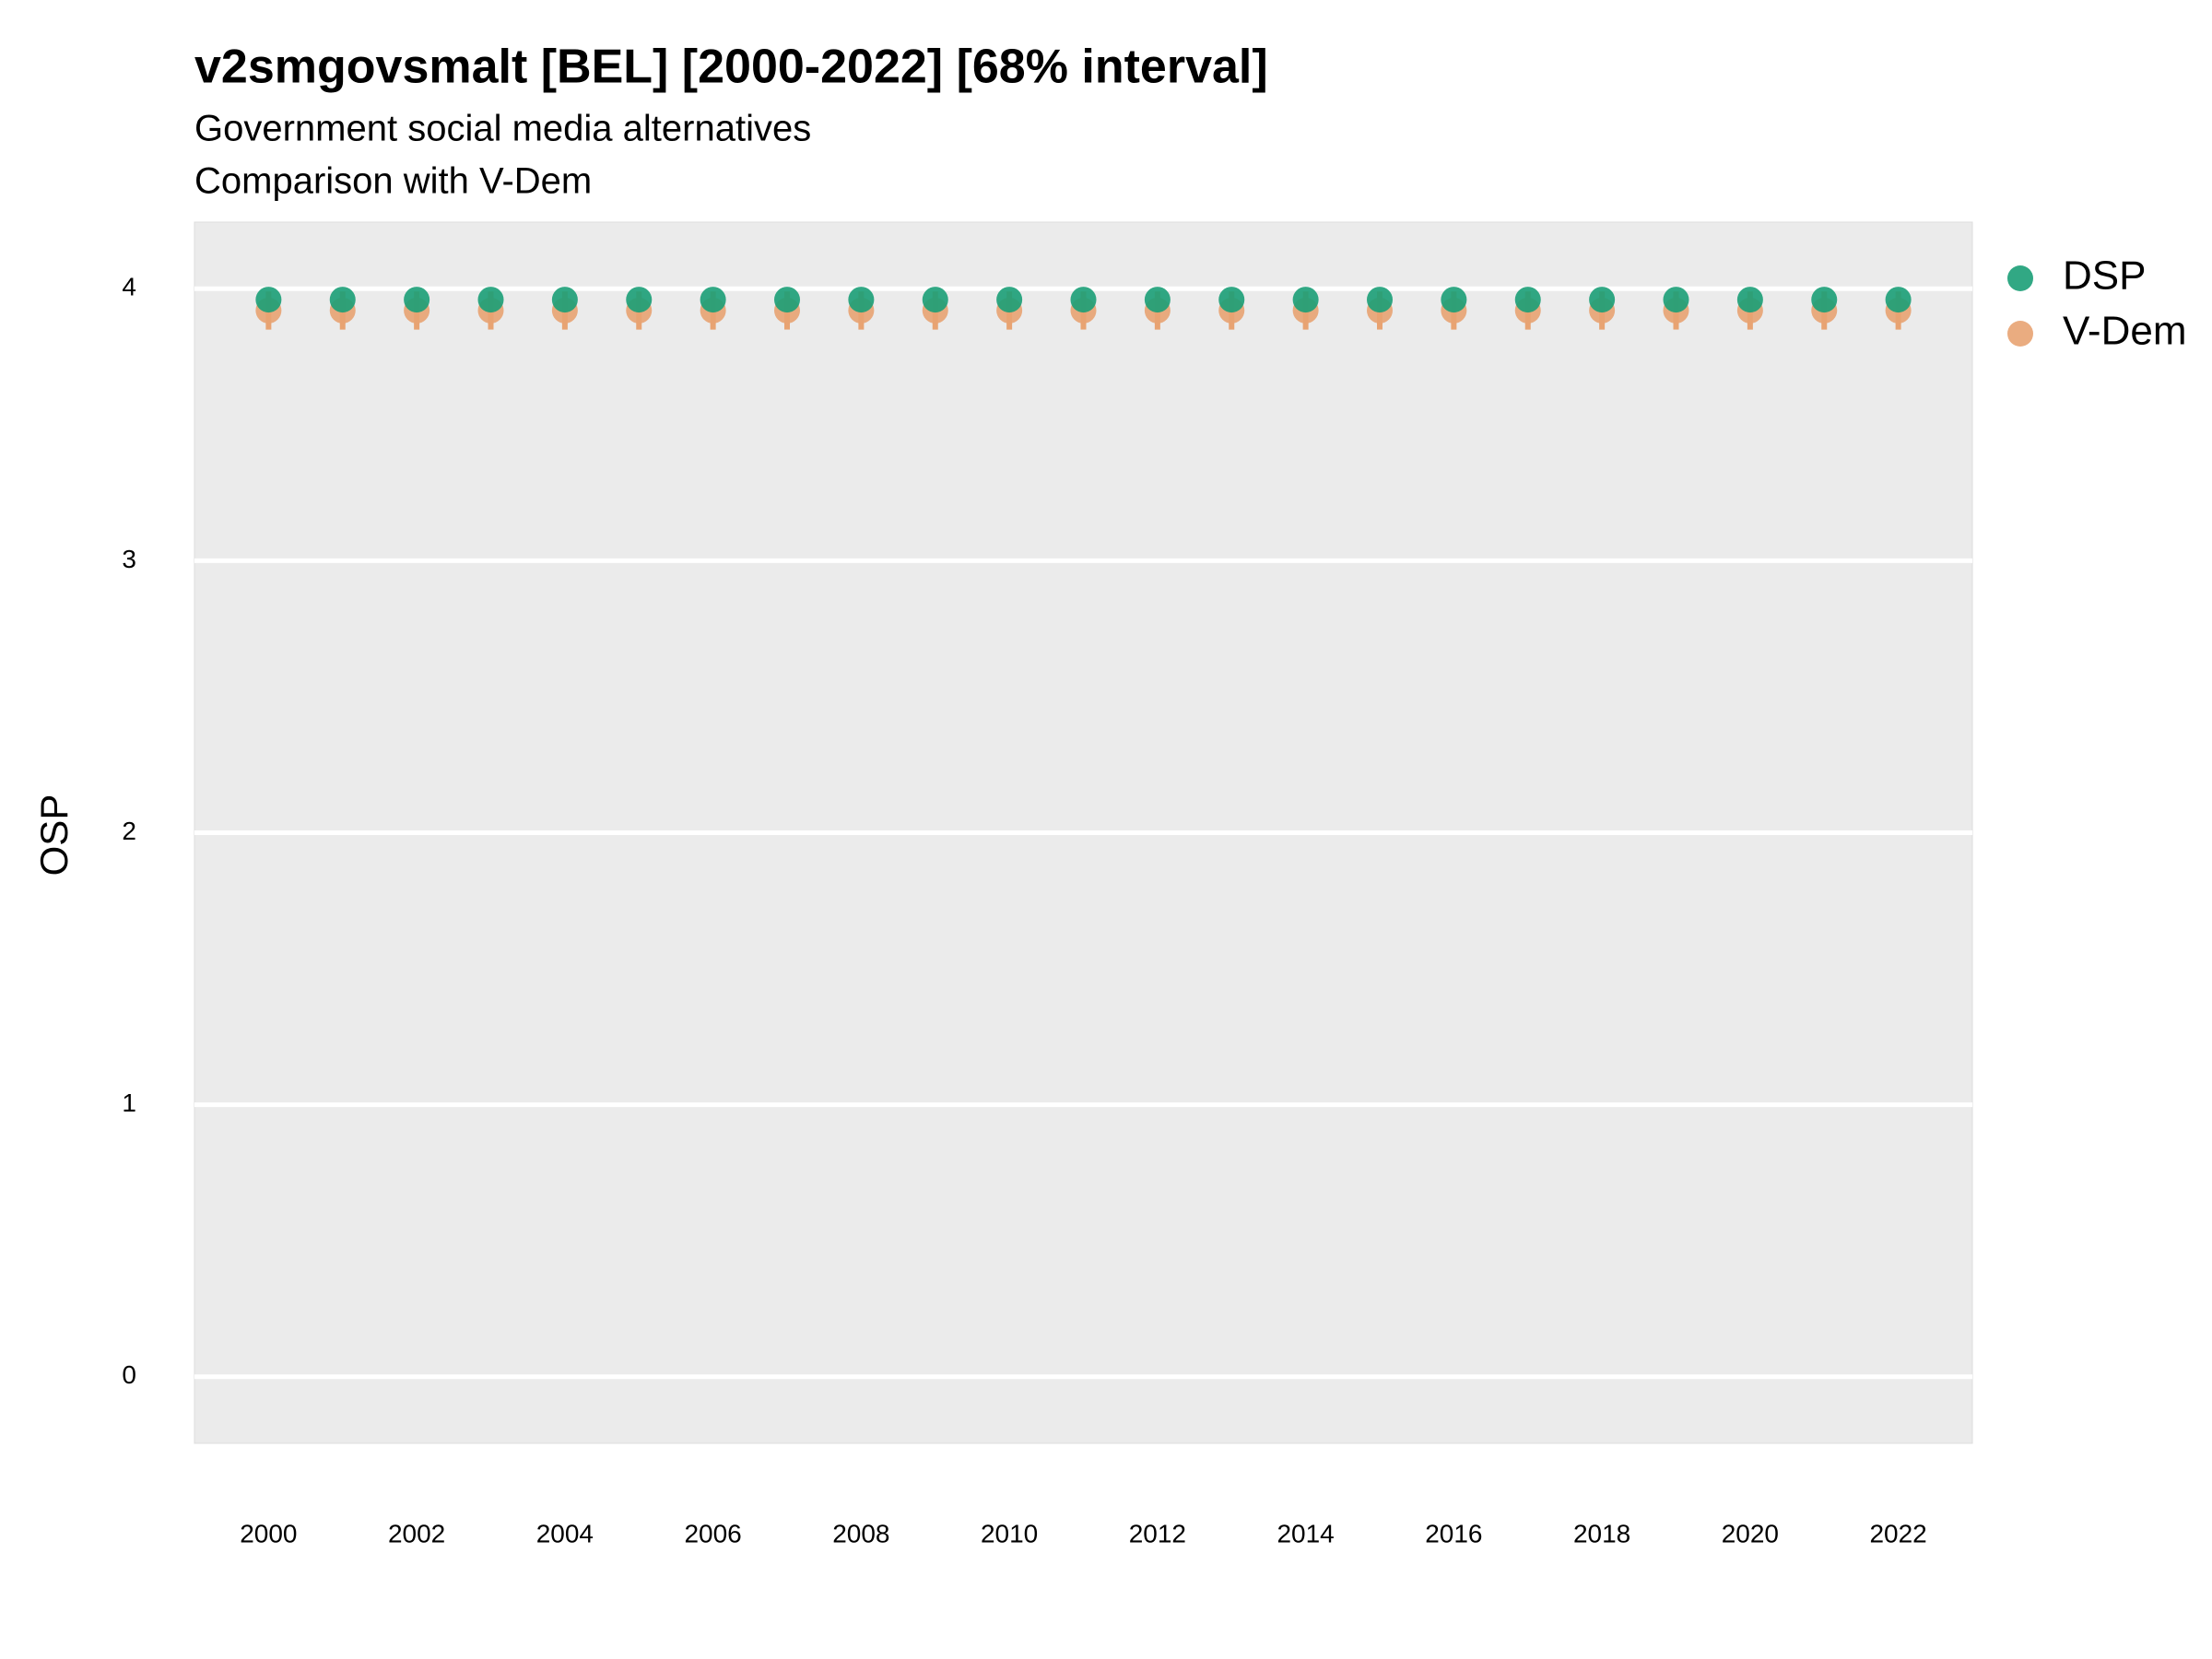  I want to click on x-tick-label: 2010, so click(1009, 1533).